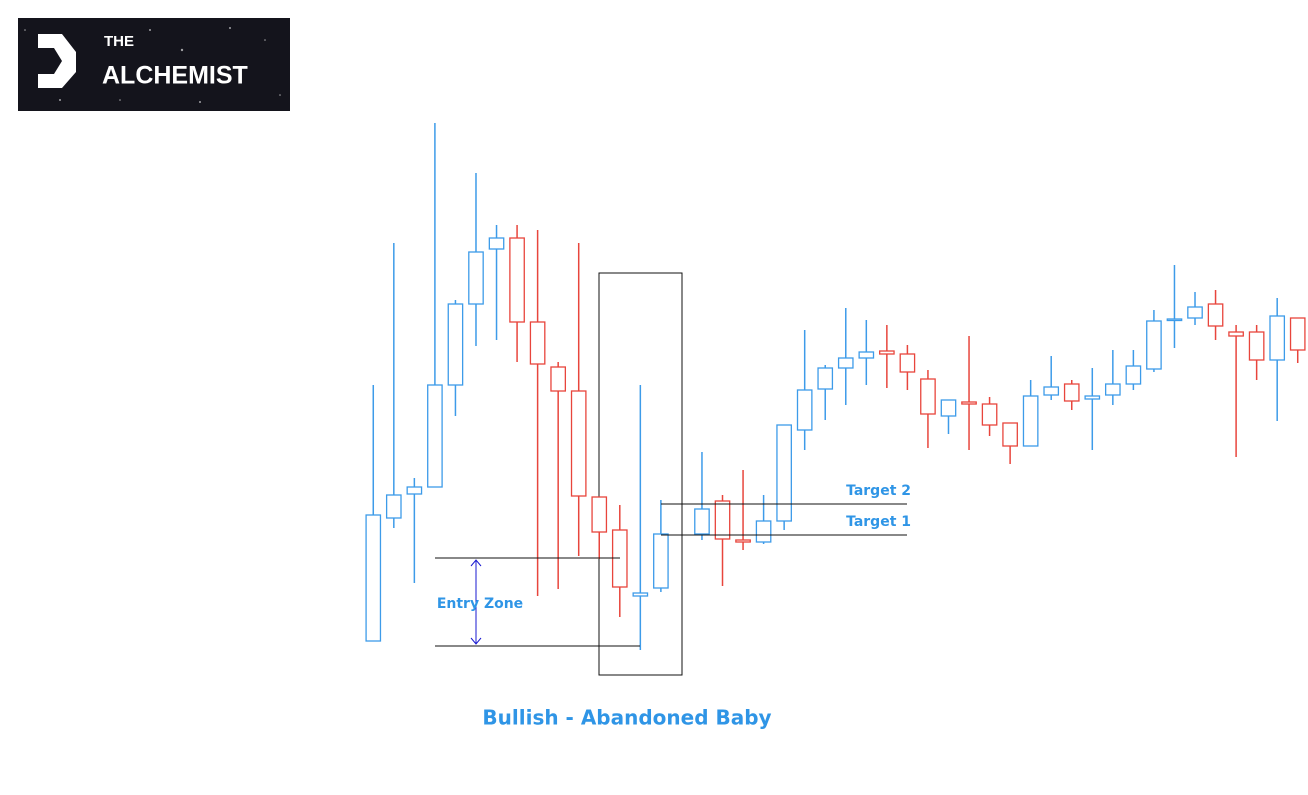  What do you see at coordinates (175, 76) in the screenshot?
I see `logo-text: ALCHEMIST` at bounding box center [175, 76].